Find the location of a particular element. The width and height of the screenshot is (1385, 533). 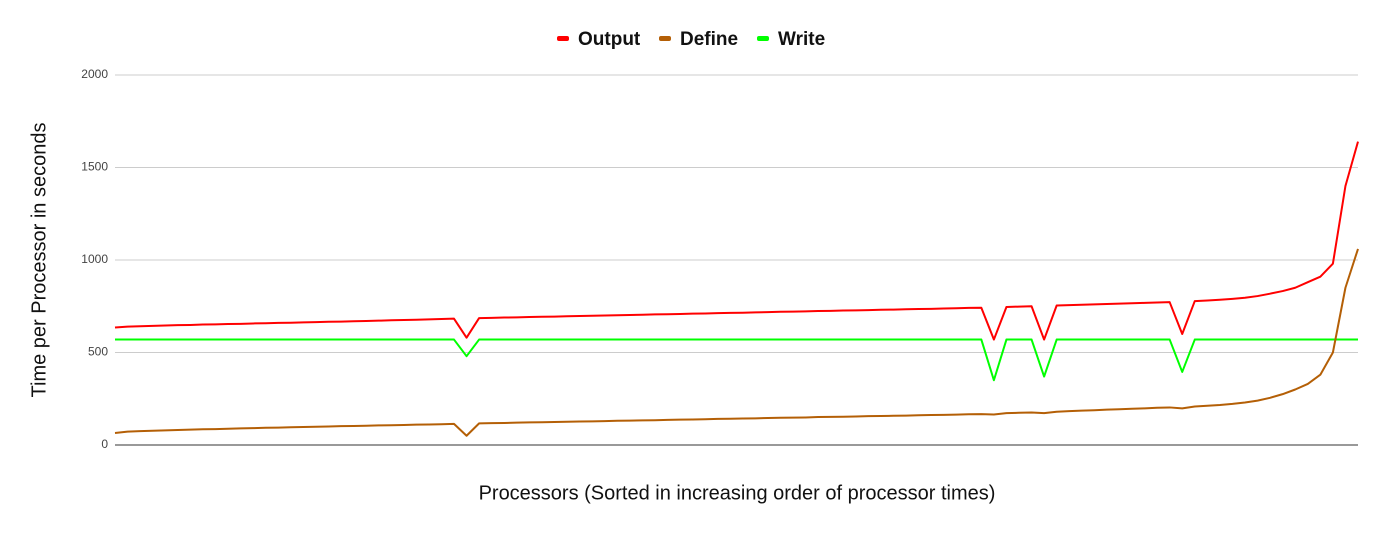

legend-label: Define is located at coordinates (709, 39).